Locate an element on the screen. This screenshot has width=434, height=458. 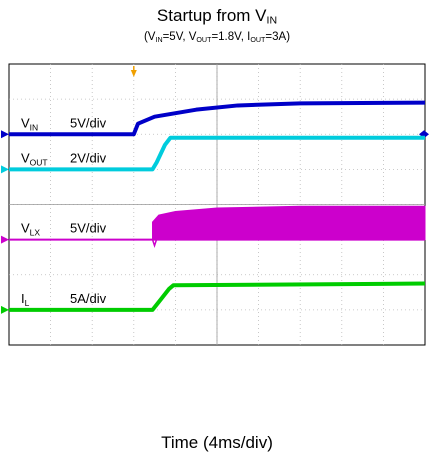
vout-trace is located at coordinates (217, 153).